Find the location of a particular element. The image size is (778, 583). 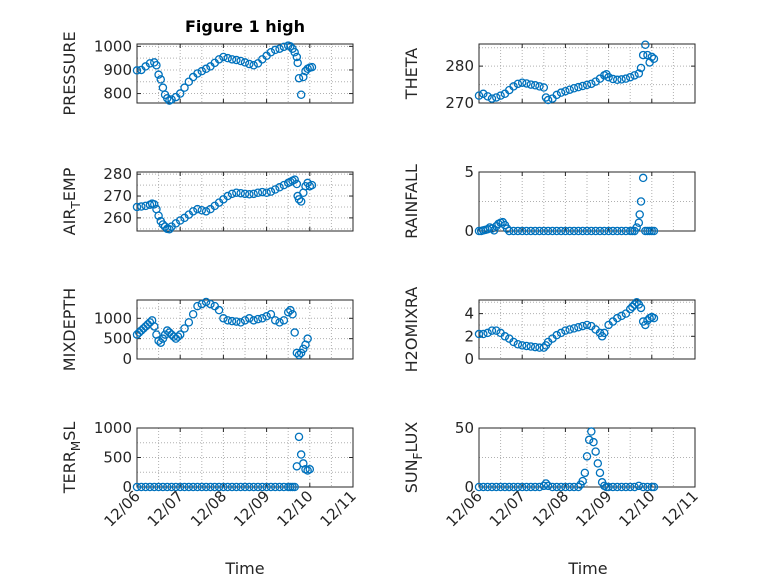

axes-background is located at coordinates (245, 201).